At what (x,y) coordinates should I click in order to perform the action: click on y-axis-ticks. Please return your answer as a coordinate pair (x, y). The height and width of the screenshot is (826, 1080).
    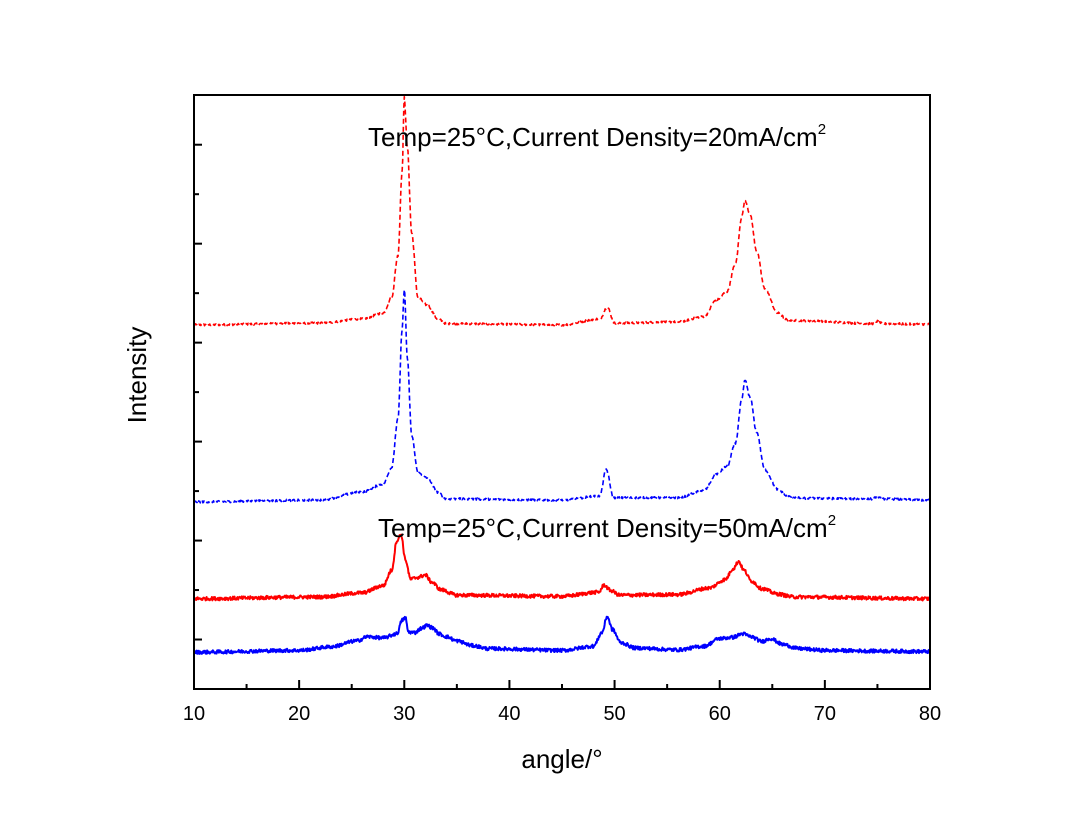
    Looking at the image, I should click on (198, 416).